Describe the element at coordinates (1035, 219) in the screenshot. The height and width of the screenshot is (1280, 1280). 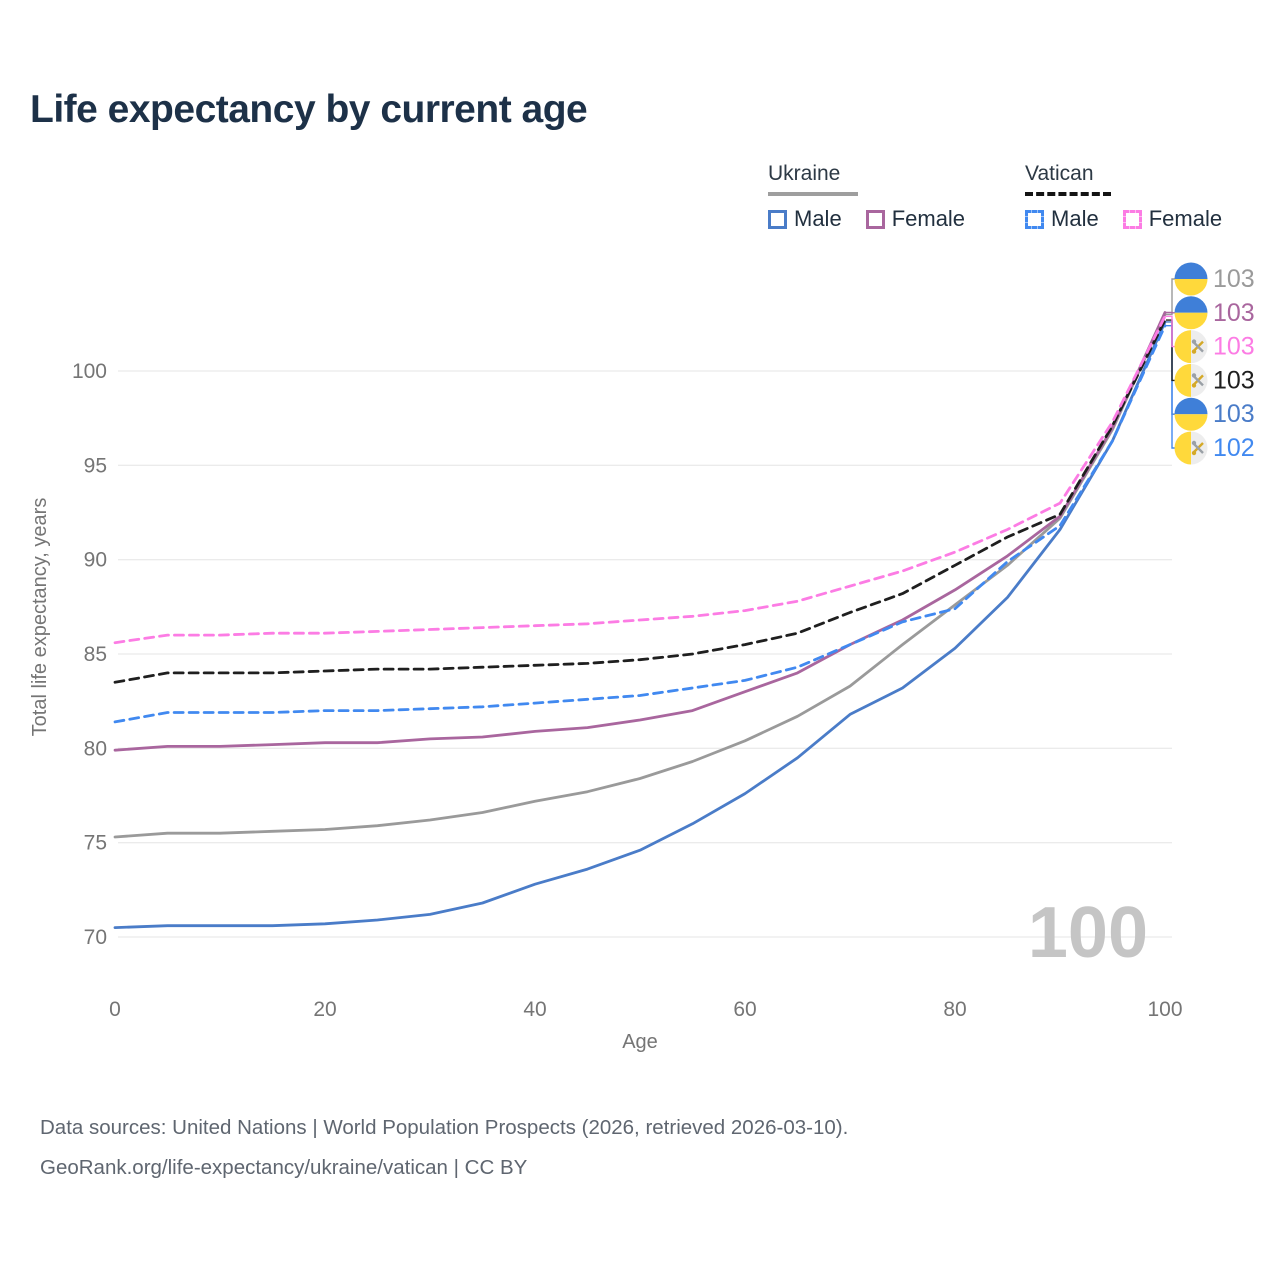
I see `legend-swatch-vatican-male` at that location.